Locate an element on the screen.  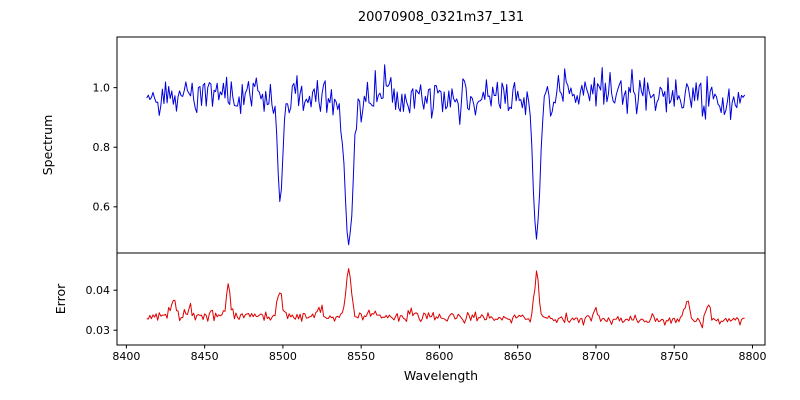
chart-title: 20070908_0321m37_131 is located at coordinates (441, 17).